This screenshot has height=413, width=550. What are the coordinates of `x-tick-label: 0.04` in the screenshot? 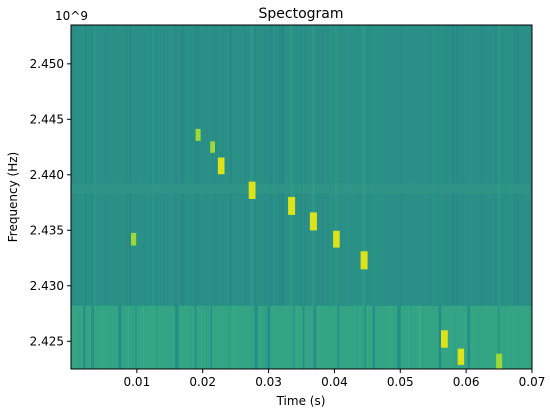 It's located at (334, 382).